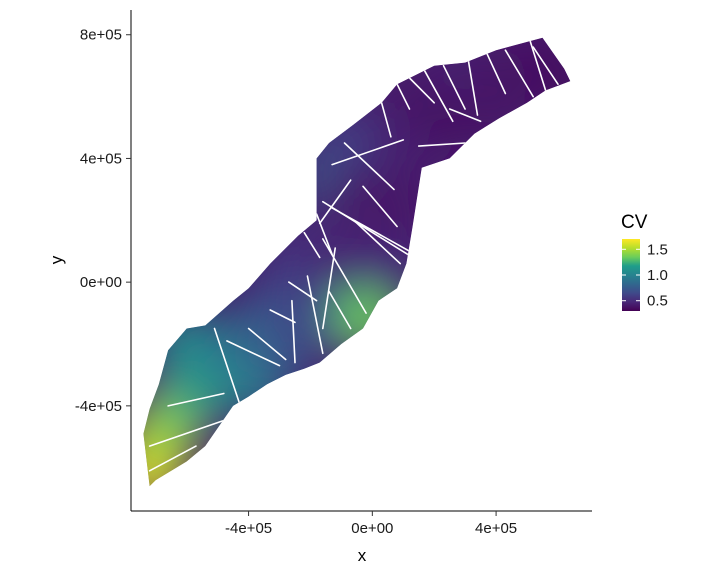  I want to click on x-tick-label: 4e+05, so click(496, 528).